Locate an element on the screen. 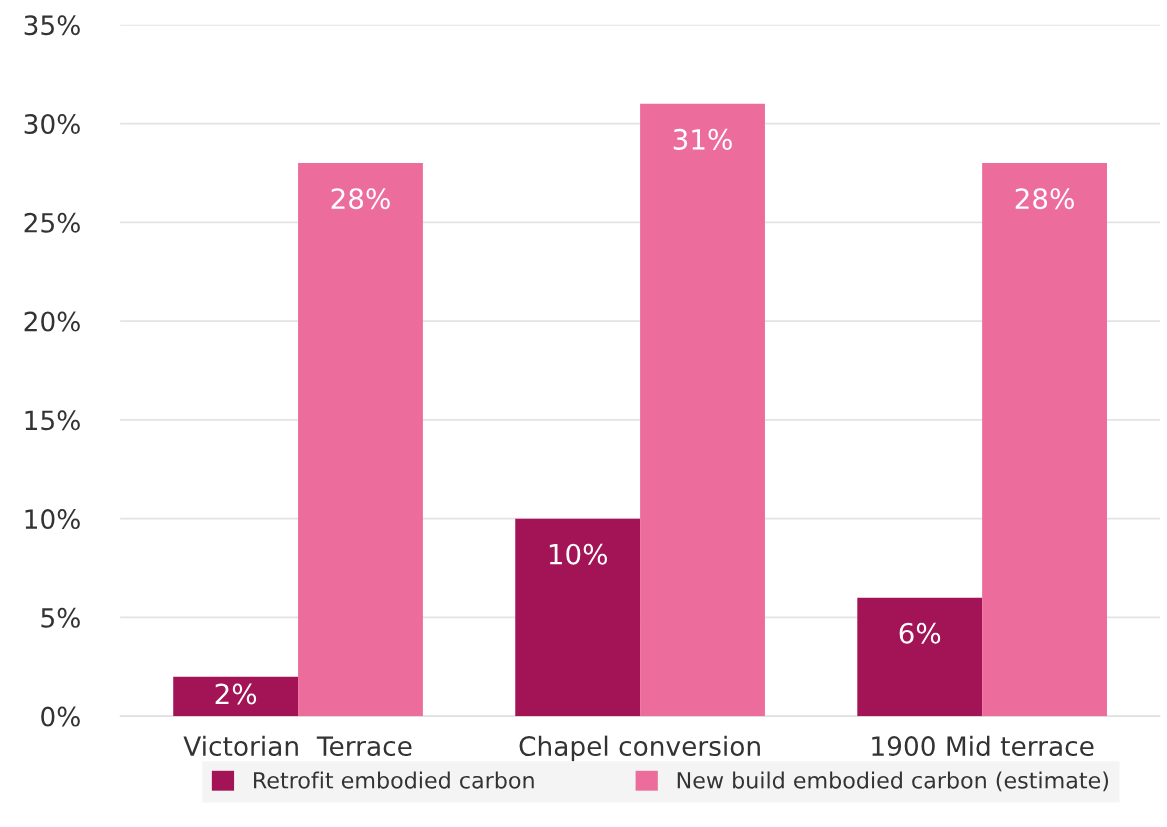 The width and height of the screenshot is (1167, 827). data-label: 6% is located at coordinates (920, 633).